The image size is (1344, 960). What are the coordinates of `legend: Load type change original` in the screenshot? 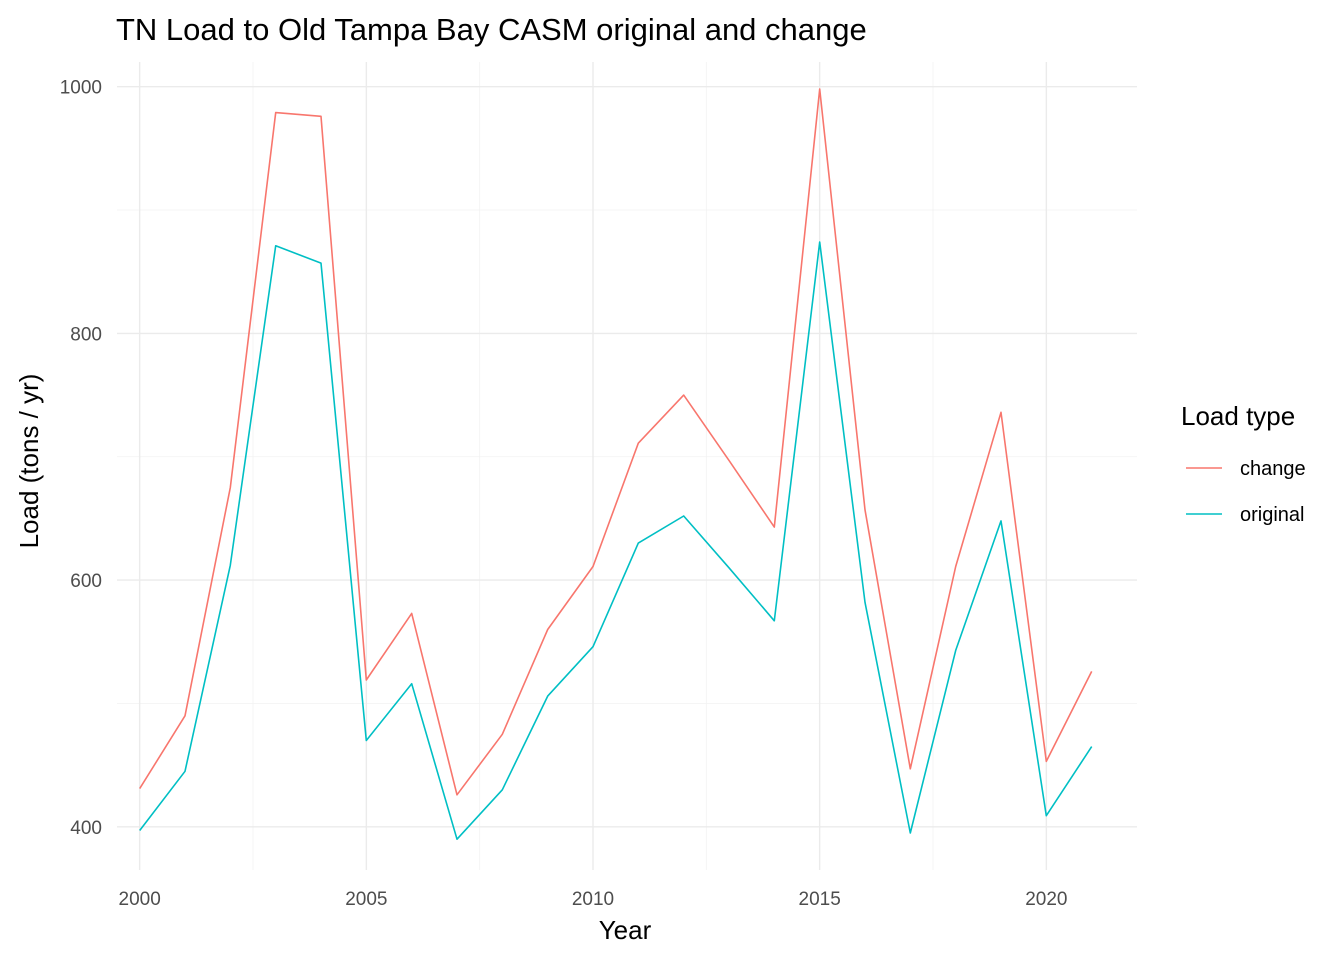 It's located at (1243, 463).